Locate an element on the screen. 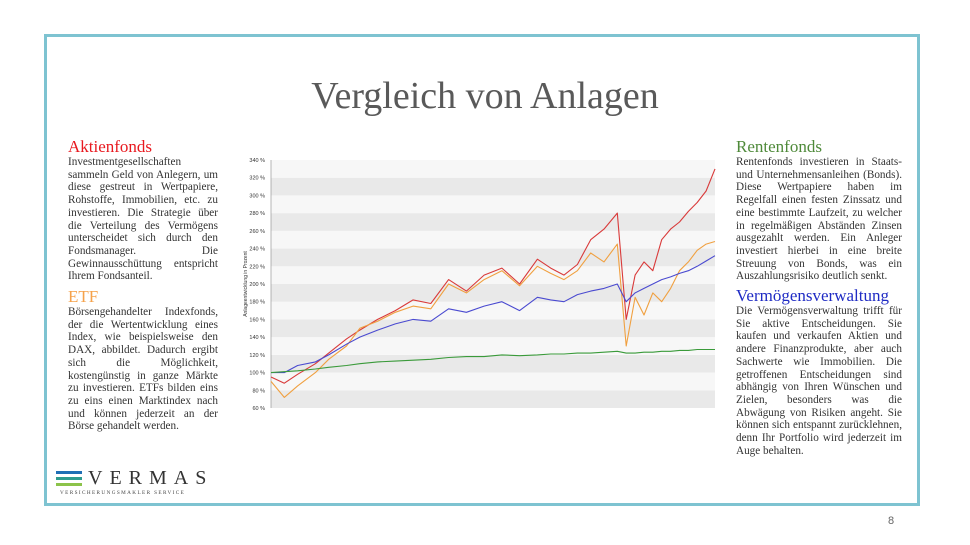 The width and height of the screenshot is (970, 545). page-number: 8 is located at coordinates (891, 521).